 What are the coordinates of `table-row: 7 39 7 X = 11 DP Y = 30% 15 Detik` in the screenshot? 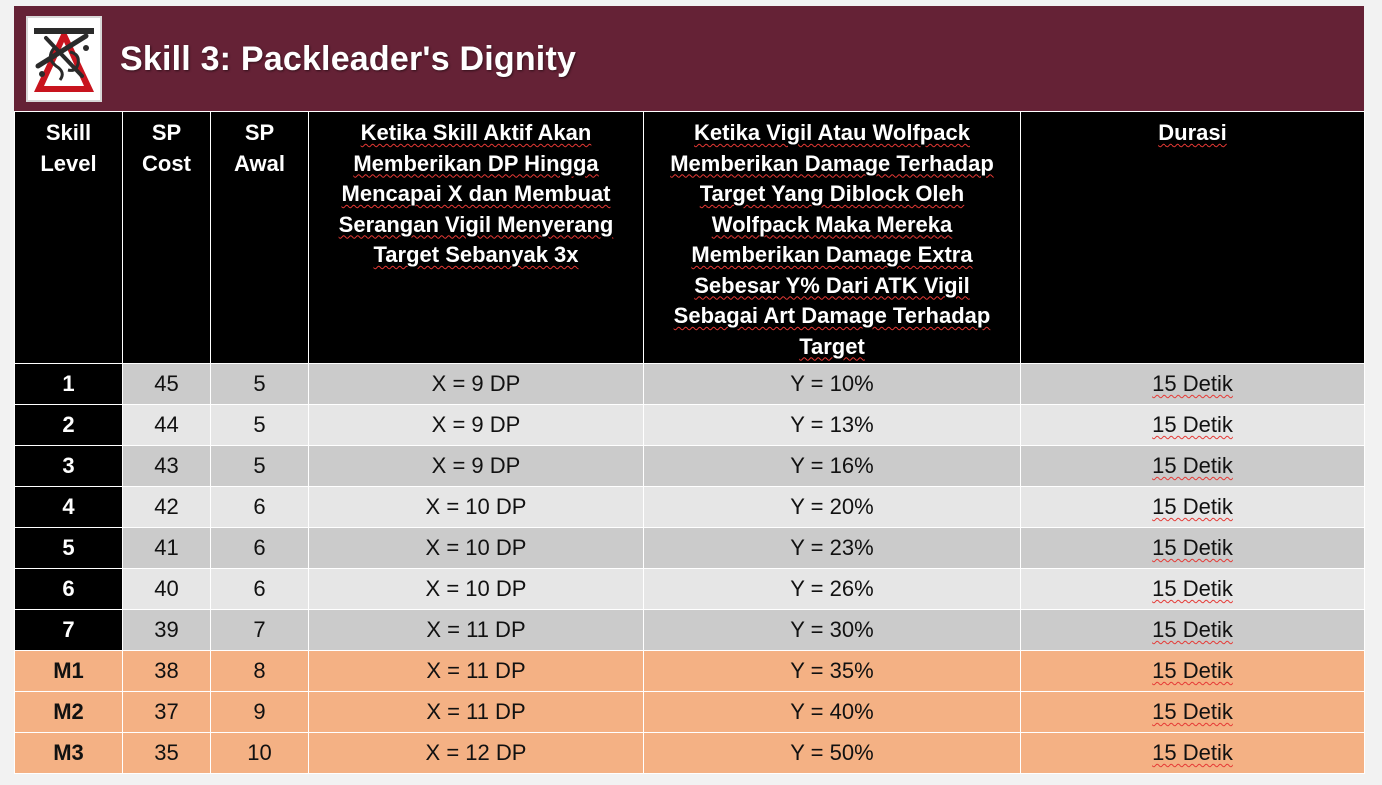 It's located at (689, 630).